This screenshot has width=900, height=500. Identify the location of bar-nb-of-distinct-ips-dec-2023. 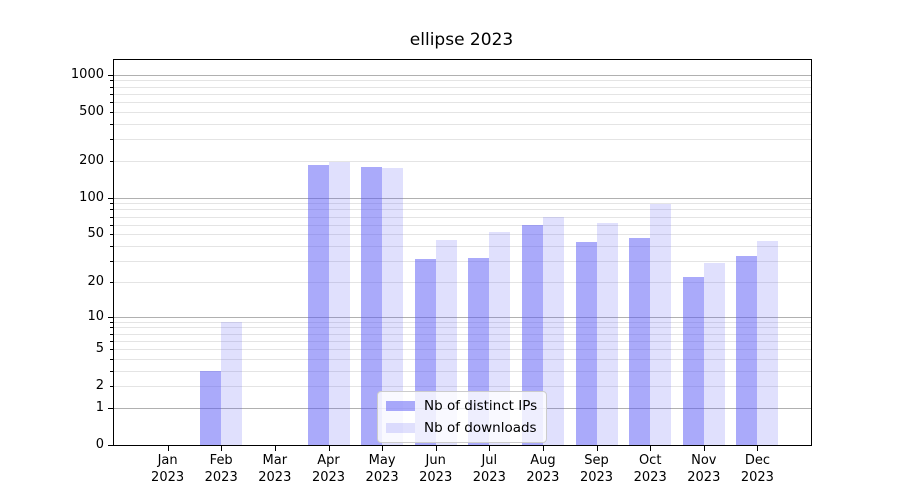
(747, 350).